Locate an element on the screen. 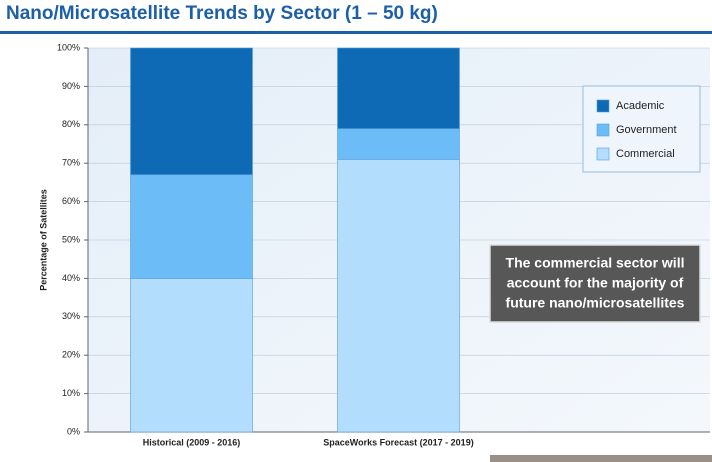 This screenshot has width=712, height=462. y-tick-label: 30% is located at coordinates (71, 316).